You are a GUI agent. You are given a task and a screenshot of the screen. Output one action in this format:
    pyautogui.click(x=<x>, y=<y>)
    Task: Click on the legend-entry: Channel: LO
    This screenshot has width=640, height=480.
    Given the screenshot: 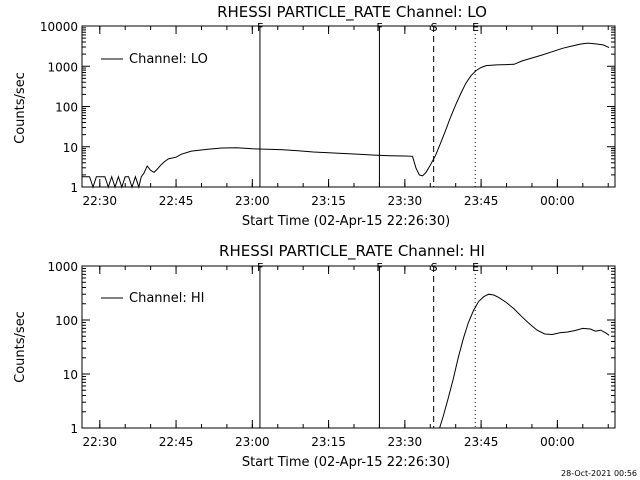 What is the action you would take?
    pyautogui.click(x=168, y=59)
    